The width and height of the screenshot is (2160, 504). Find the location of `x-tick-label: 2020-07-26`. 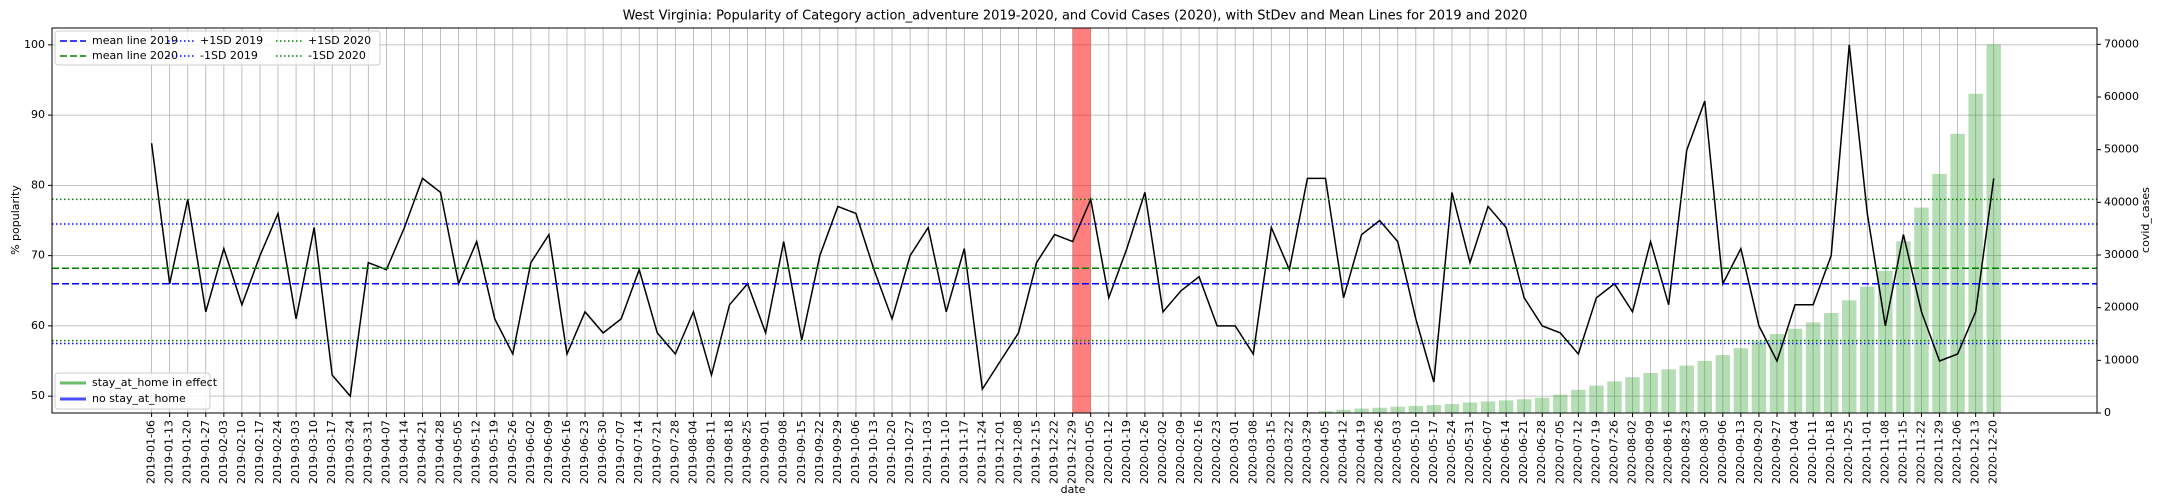

x-tick-label: 2020-07-26 is located at coordinates (1613, 452).